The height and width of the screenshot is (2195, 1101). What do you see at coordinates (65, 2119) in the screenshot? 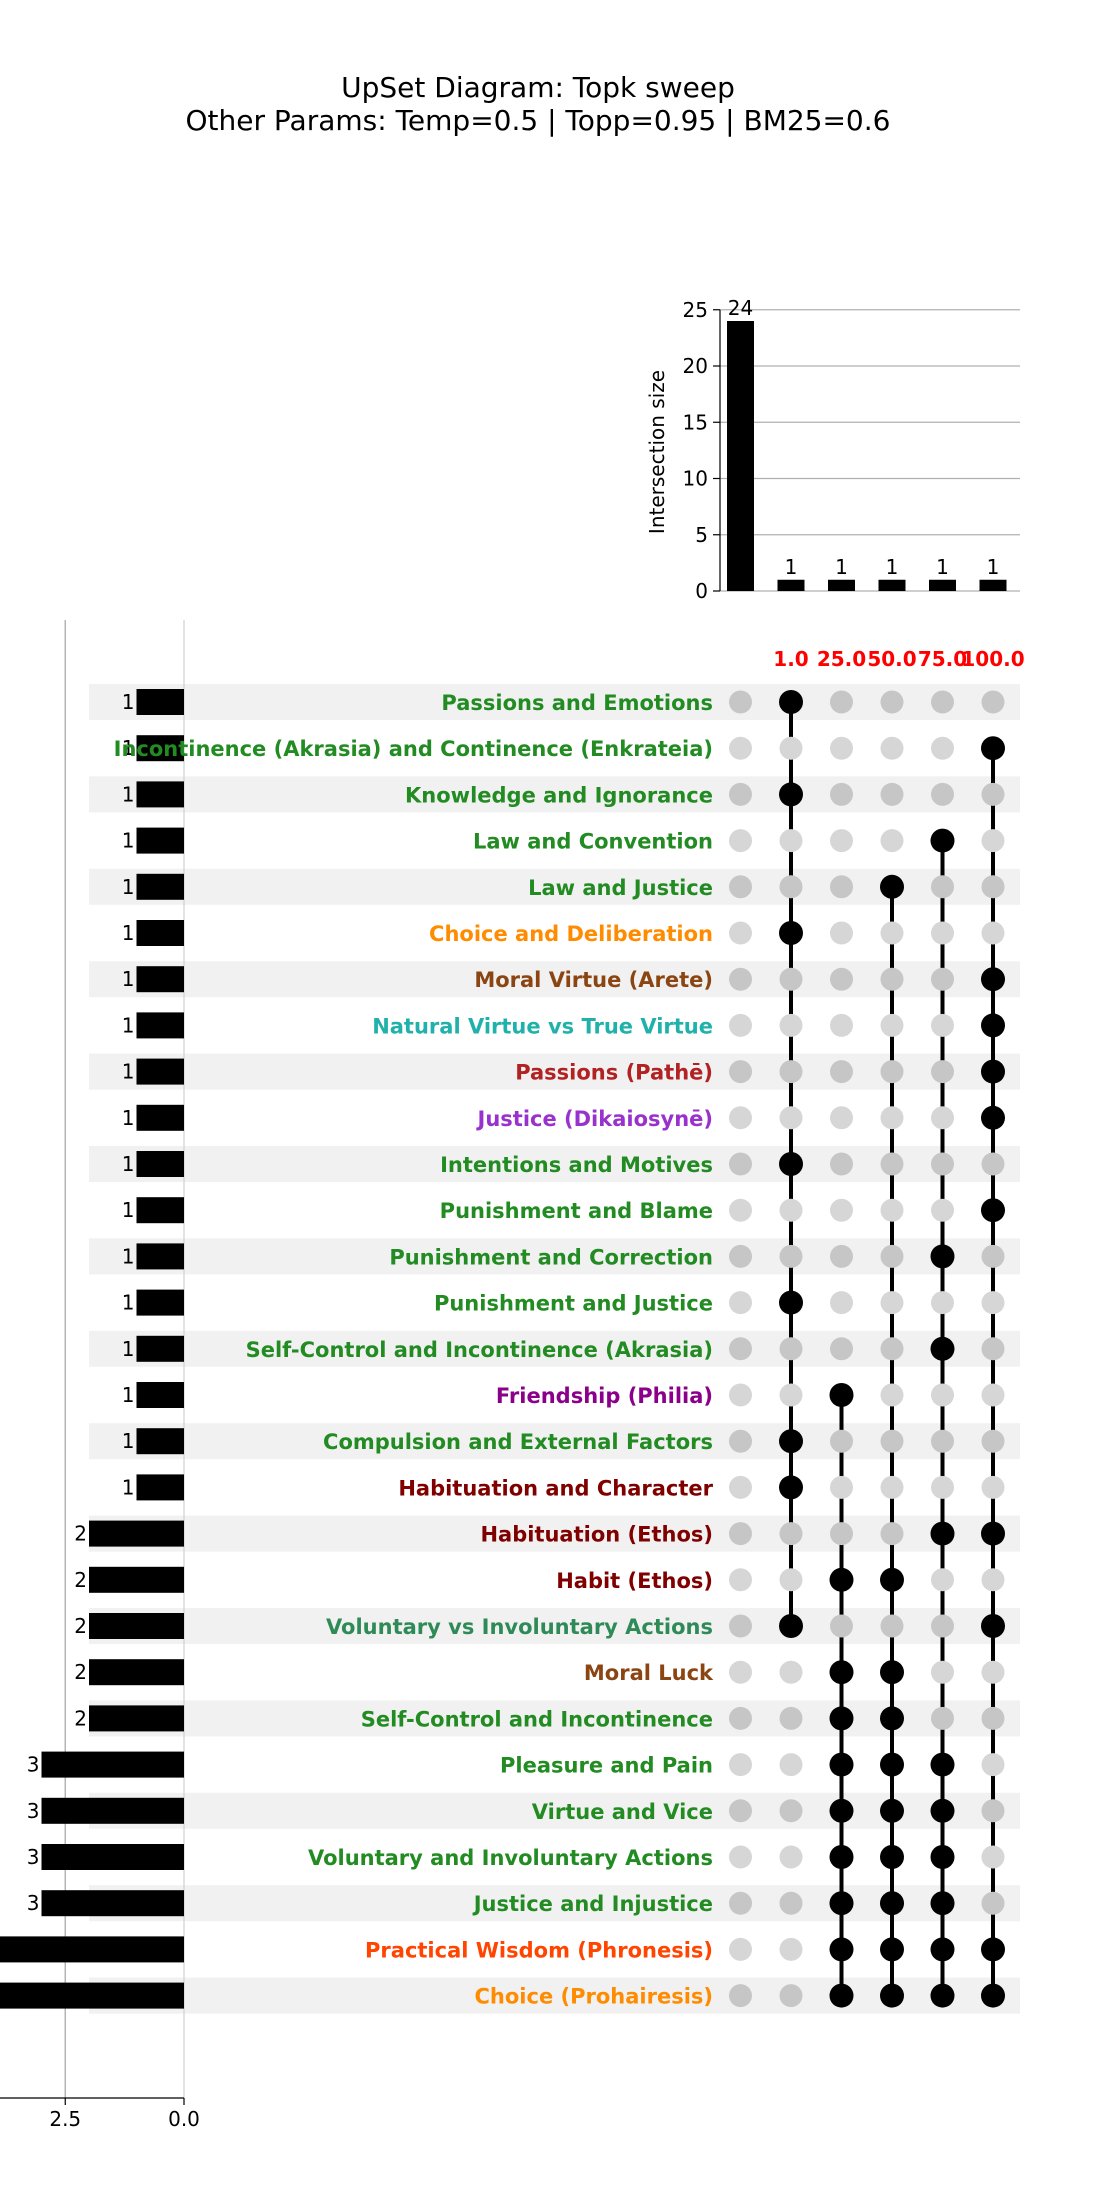
I see `set-size-tick-label: 2.5` at bounding box center [65, 2119].